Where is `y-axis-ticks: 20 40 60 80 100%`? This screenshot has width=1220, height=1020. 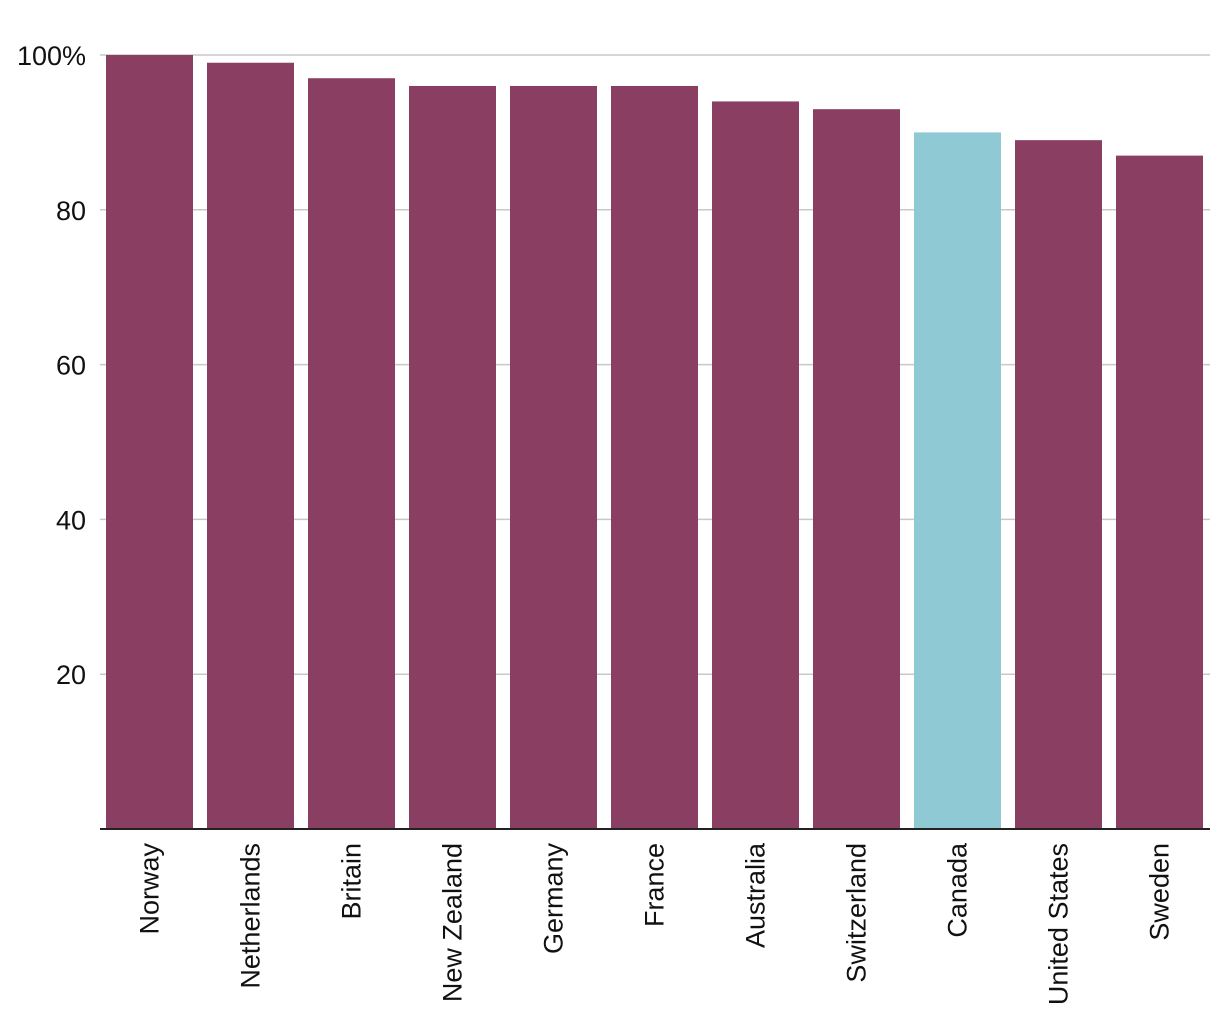 y-axis-ticks: 20 40 60 80 100% is located at coordinates (51, 365).